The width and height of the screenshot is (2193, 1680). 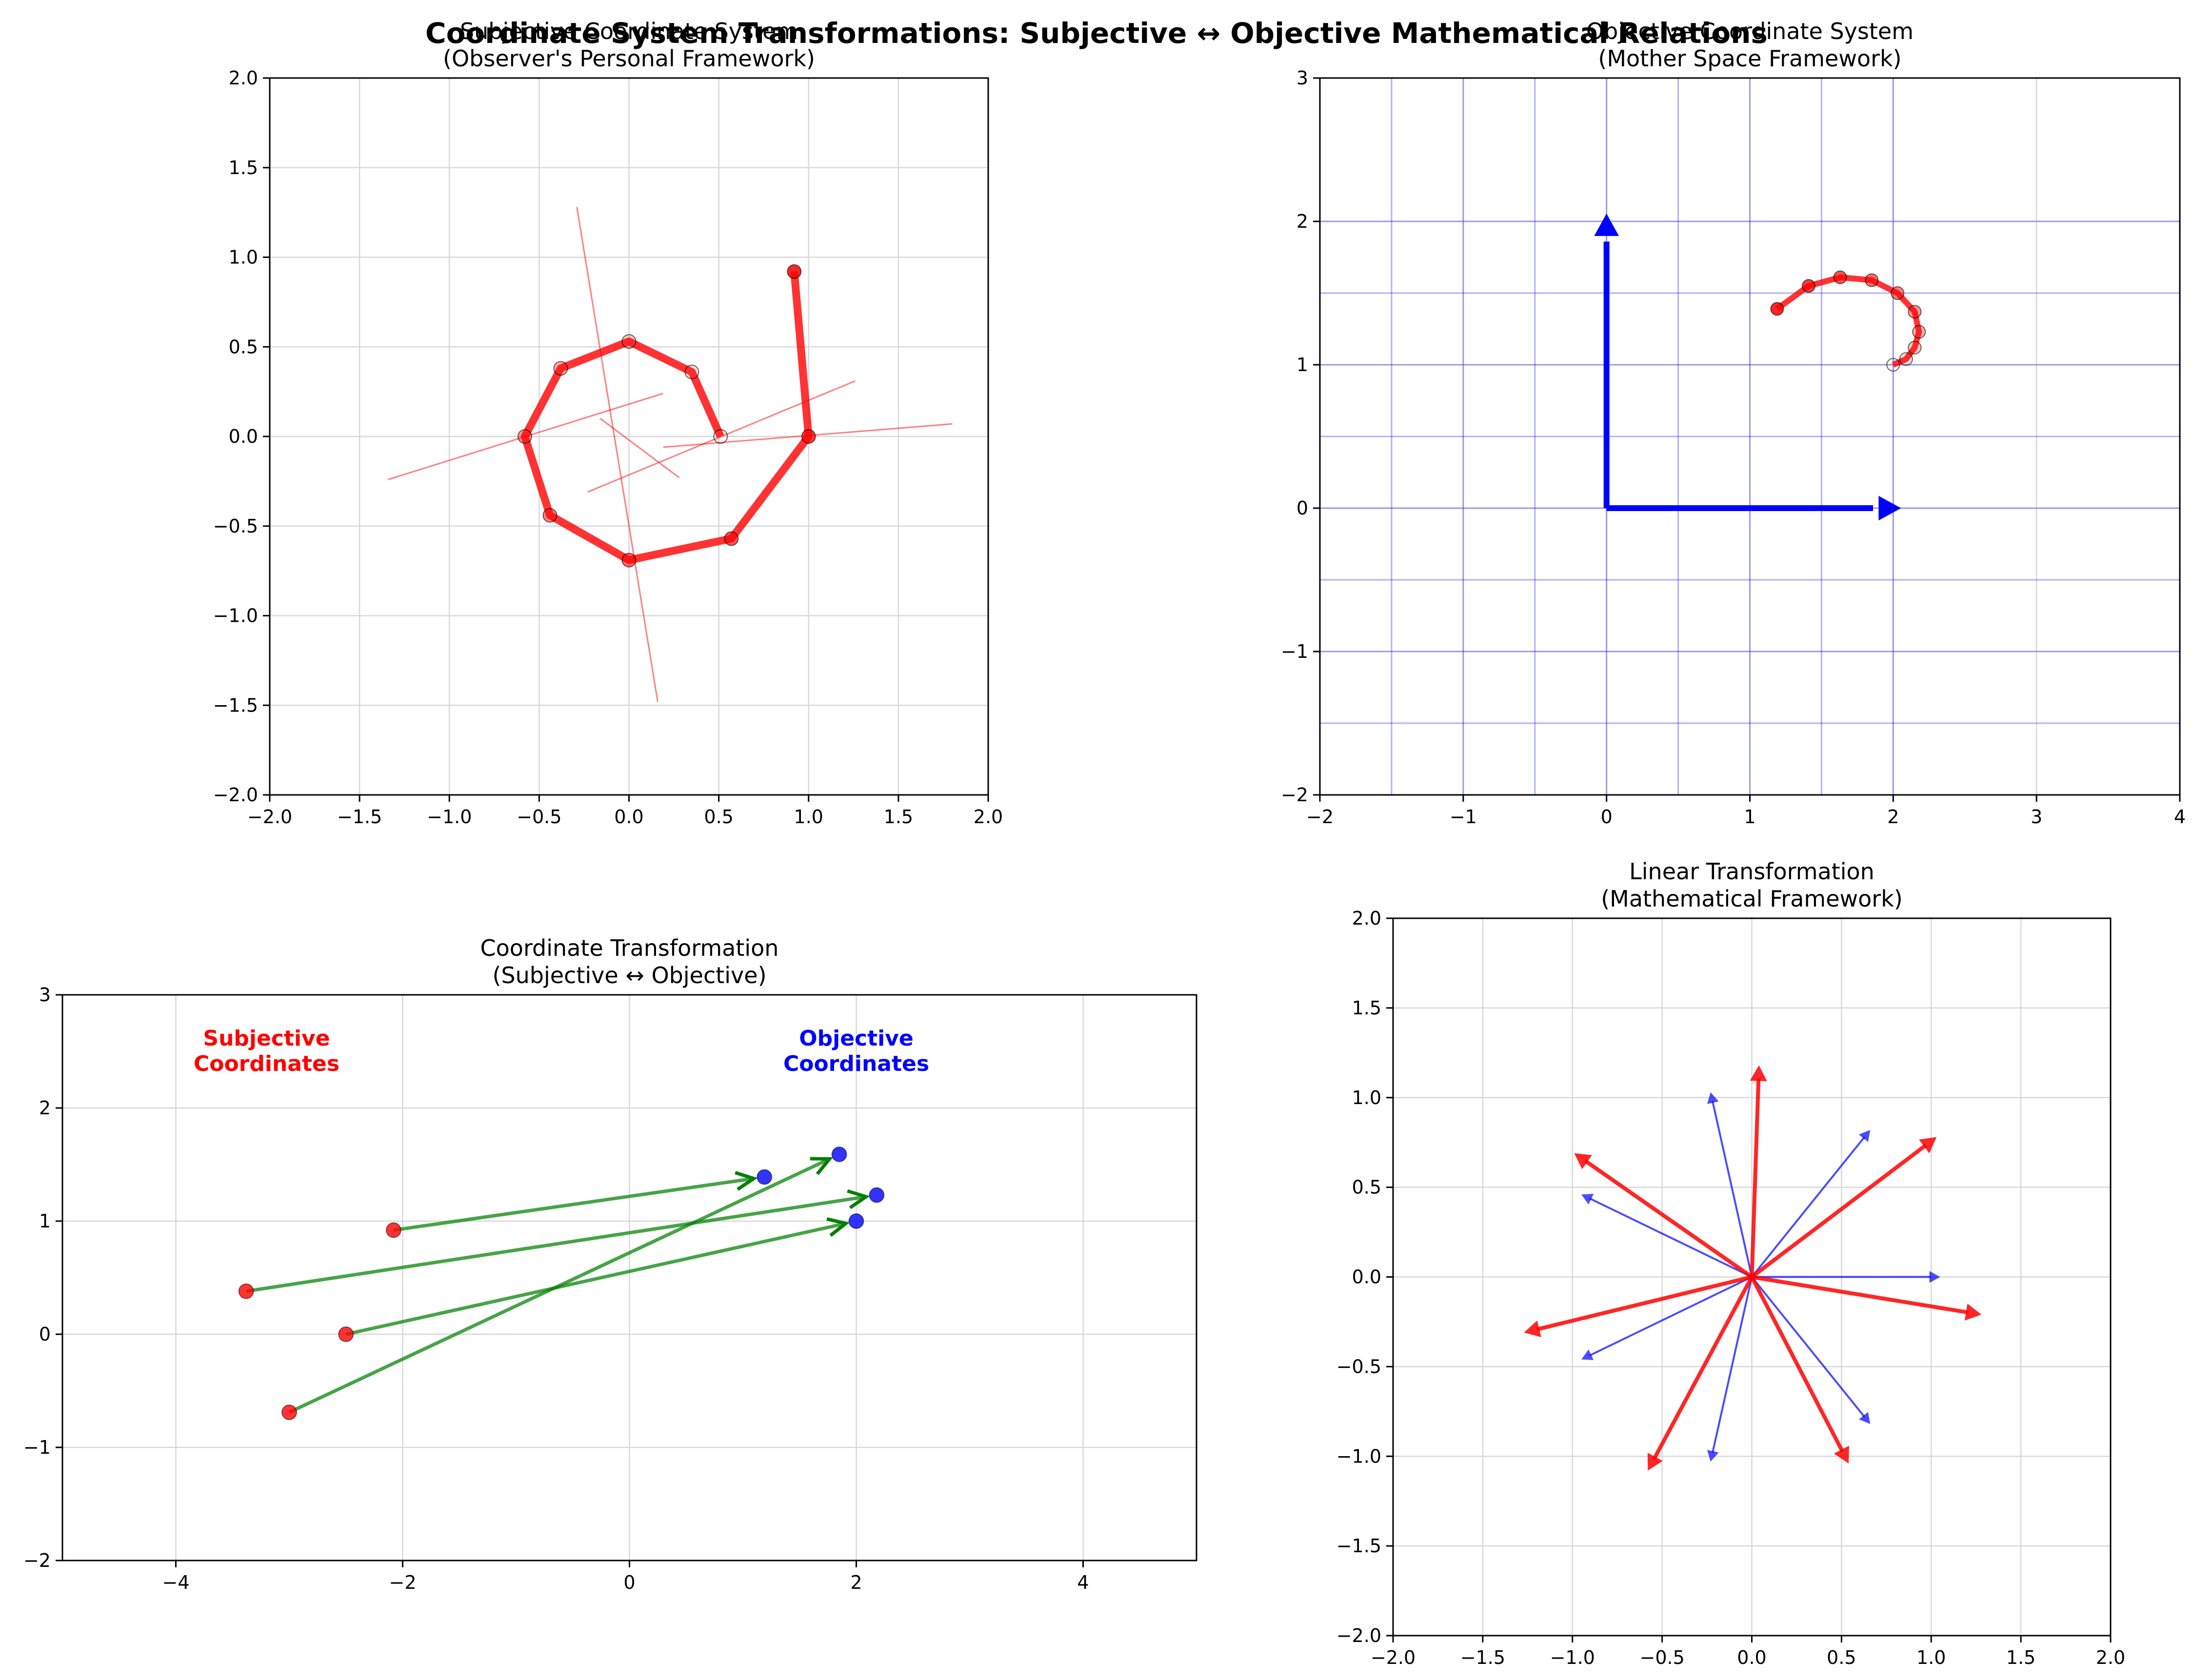 What do you see at coordinates (1483, 1658) in the screenshot?
I see `x-tick-label: −1.5` at bounding box center [1483, 1658].